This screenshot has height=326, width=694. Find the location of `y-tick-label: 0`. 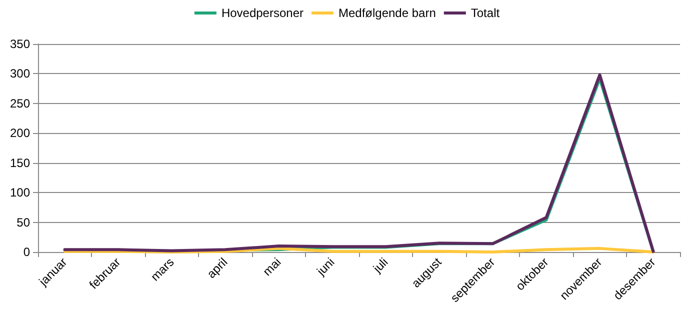

y-tick-label: 0 is located at coordinates (26, 252).